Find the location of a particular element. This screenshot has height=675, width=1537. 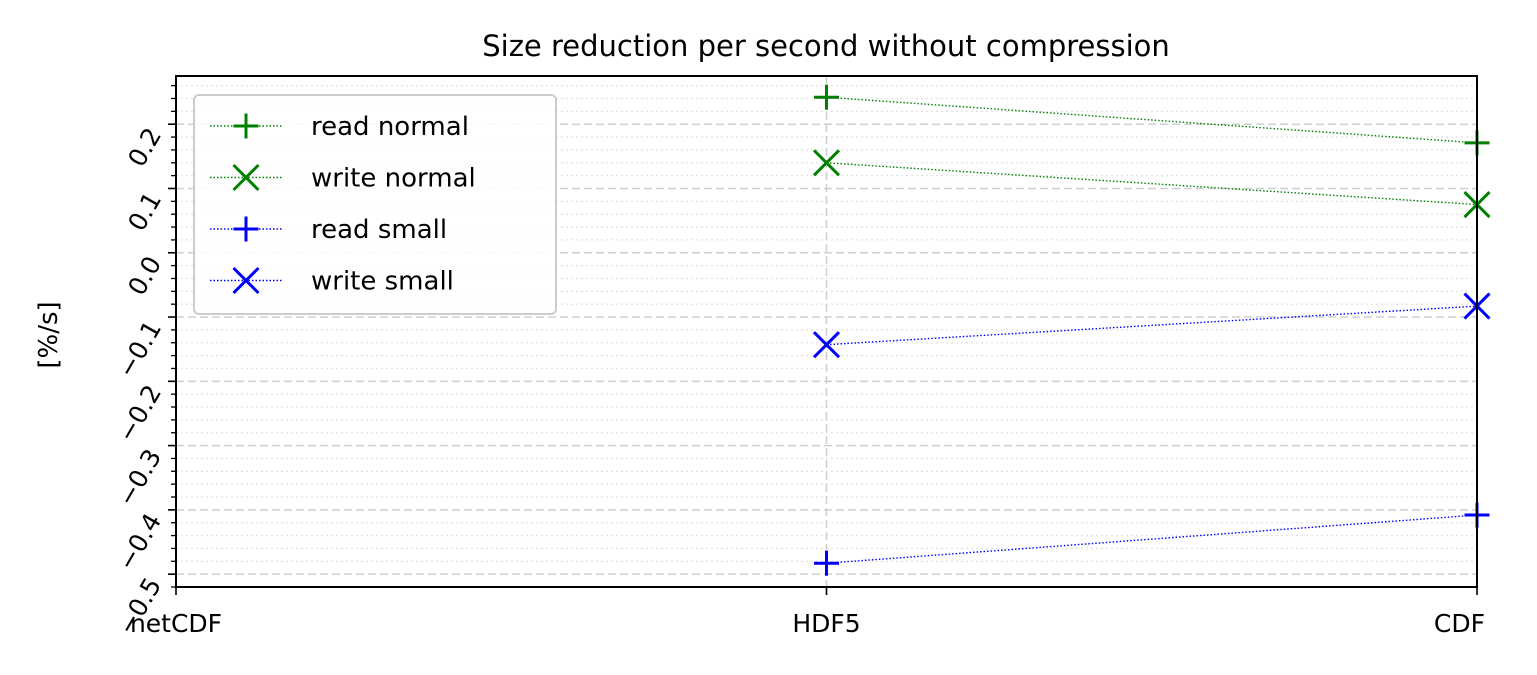

legend-entry: write normal is located at coordinates (343, 179).